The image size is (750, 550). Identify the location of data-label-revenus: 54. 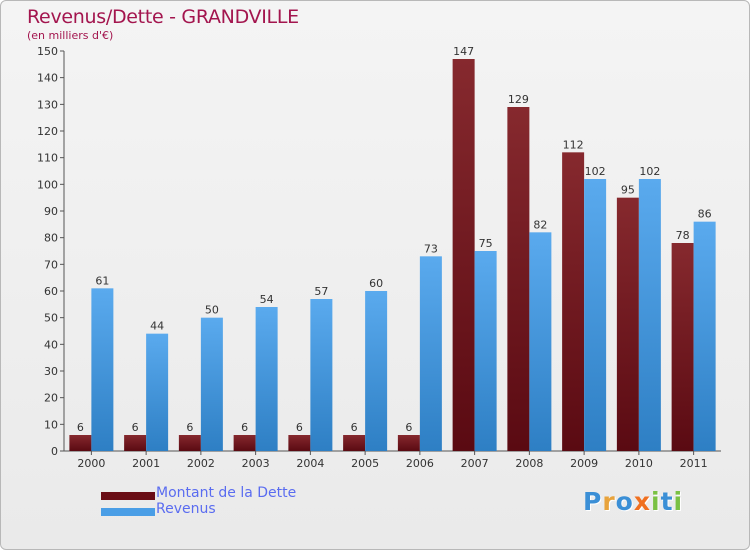
(267, 299).